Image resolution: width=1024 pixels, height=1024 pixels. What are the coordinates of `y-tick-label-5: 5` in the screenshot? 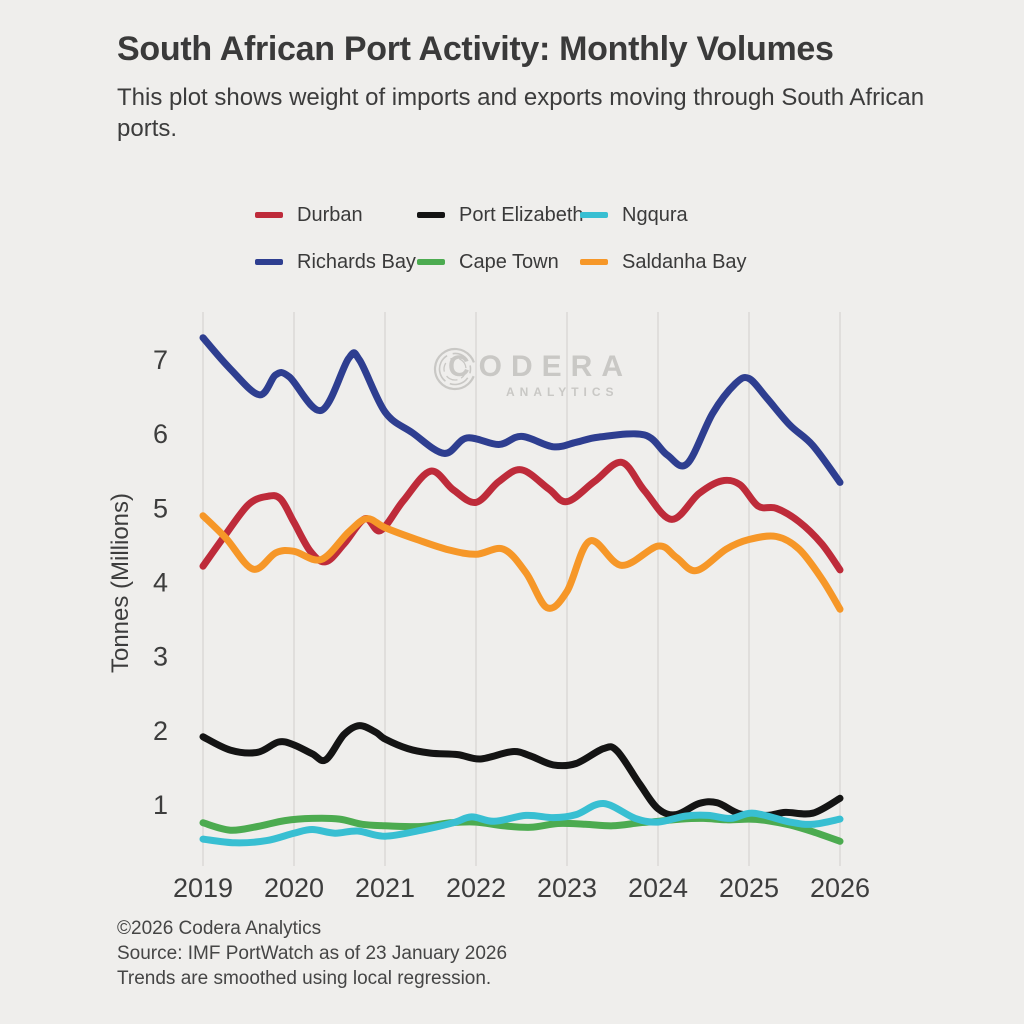 It's located at (160, 508).